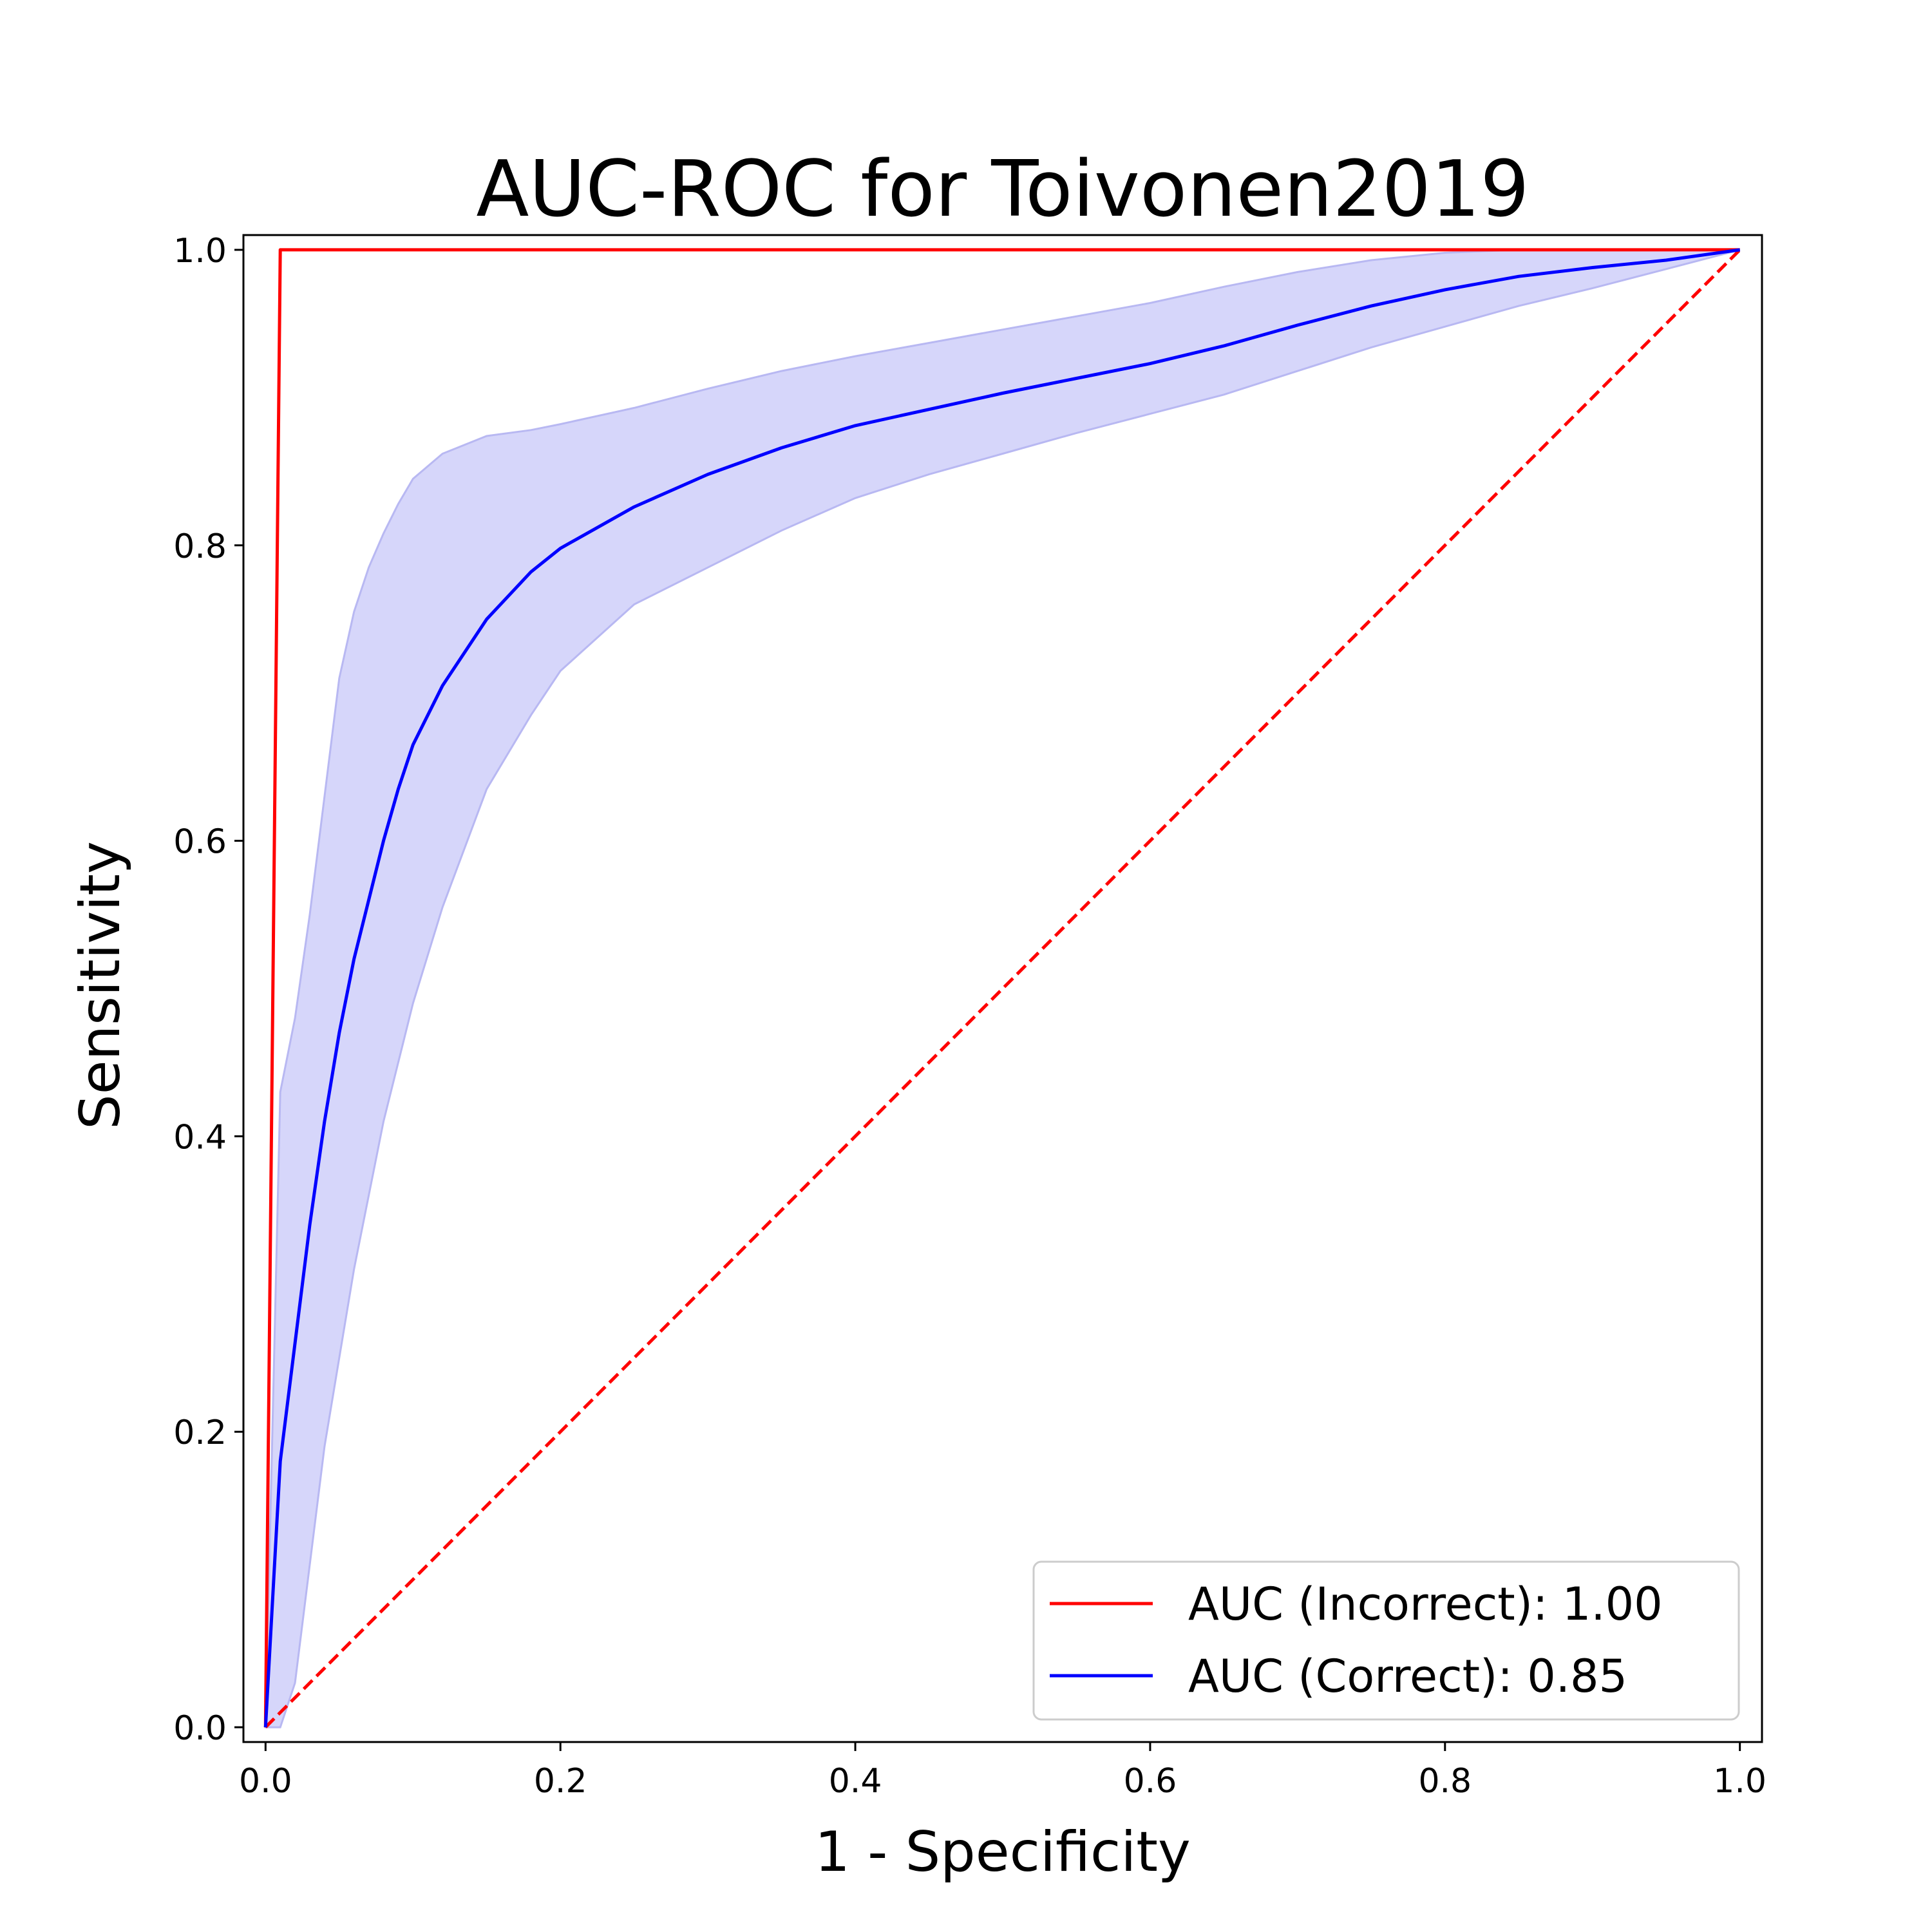 This screenshot has height=1932, width=1932. Describe the element at coordinates (1003, 1852) in the screenshot. I see `x-axis-label: 1 - Specificity` at that location.